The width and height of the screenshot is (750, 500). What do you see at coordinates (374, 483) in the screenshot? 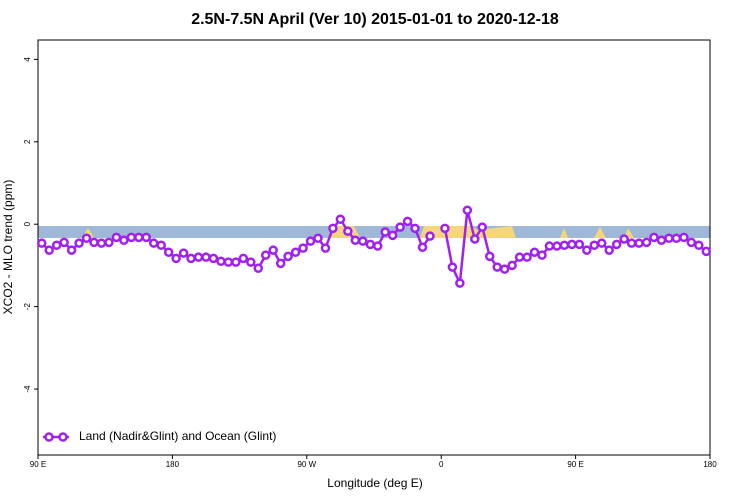
I see `x-axis-label: Longitude (deg E)` at bounding box center [374, 483].